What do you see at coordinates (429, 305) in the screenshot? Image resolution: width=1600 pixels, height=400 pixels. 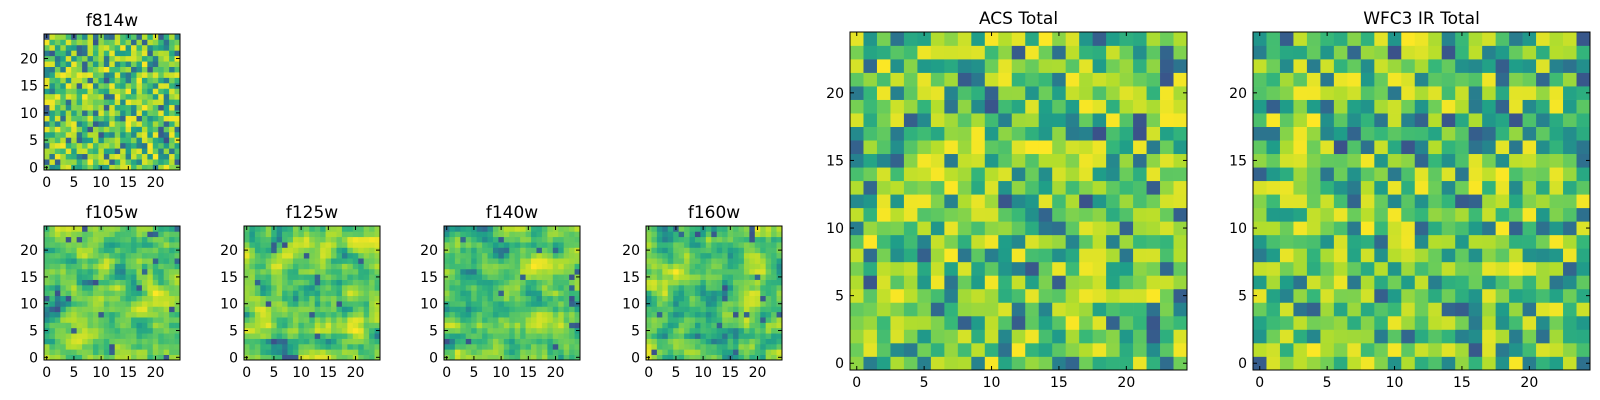 I see `y-tick-label: 10` at bounding box center [429, 305].